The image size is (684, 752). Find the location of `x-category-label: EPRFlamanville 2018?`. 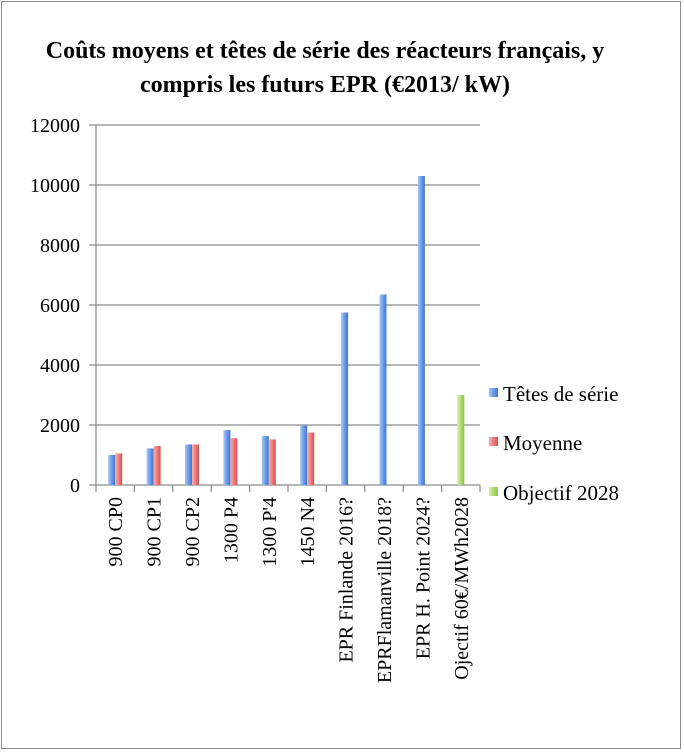

x-category-label: EPRFlamanville 2018? is located at coordinates (385, 590).